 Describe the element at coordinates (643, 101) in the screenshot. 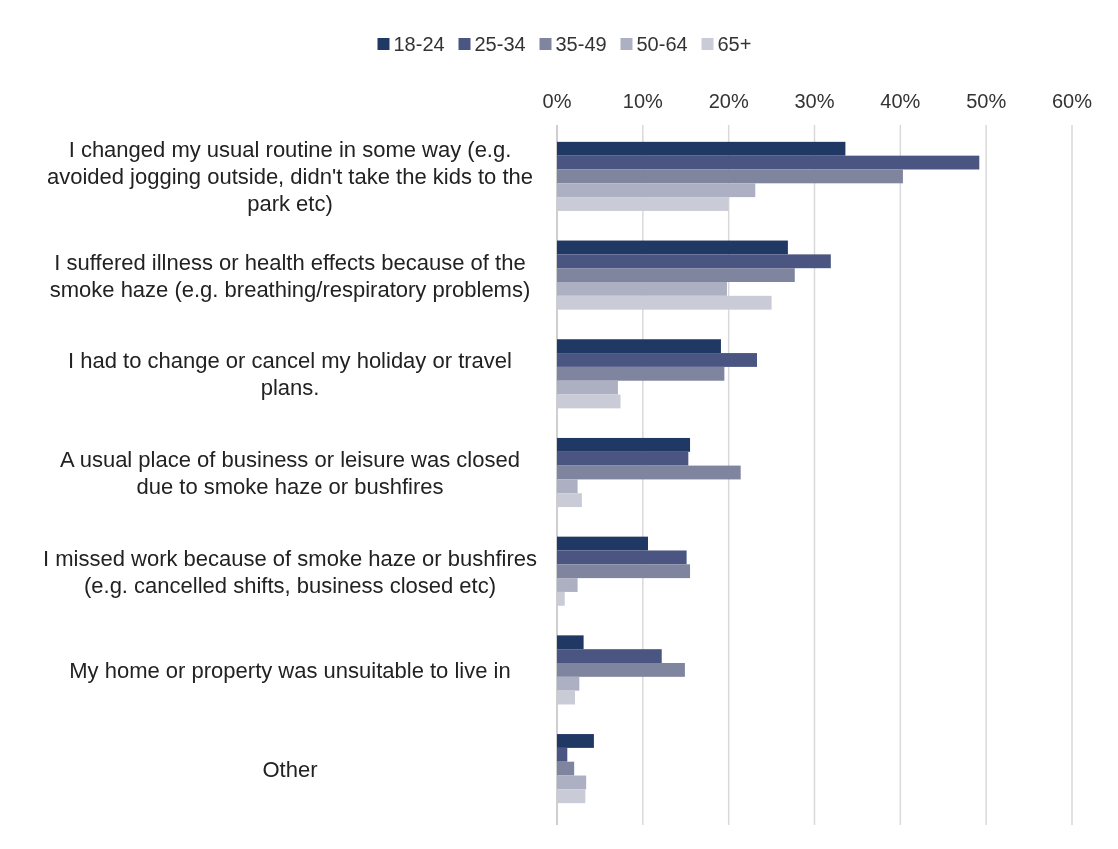

I see `x-tick-label: 10%` at that location.